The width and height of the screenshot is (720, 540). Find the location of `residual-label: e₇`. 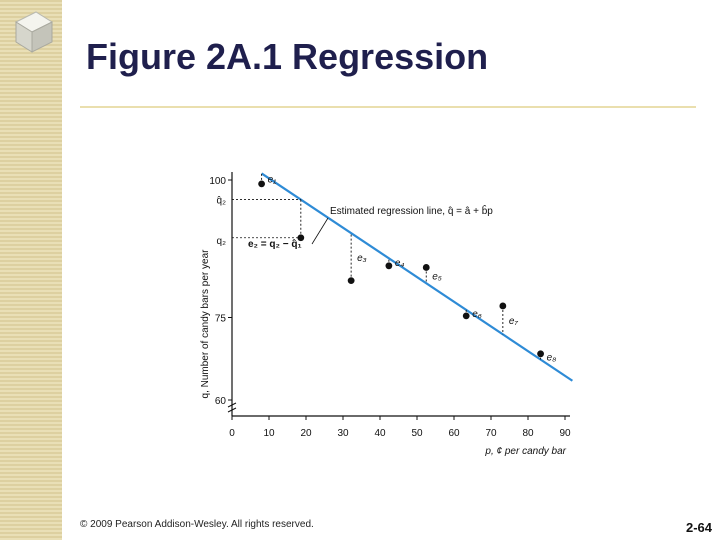

residual-label: e₇ is located at coordinates (514, 321).